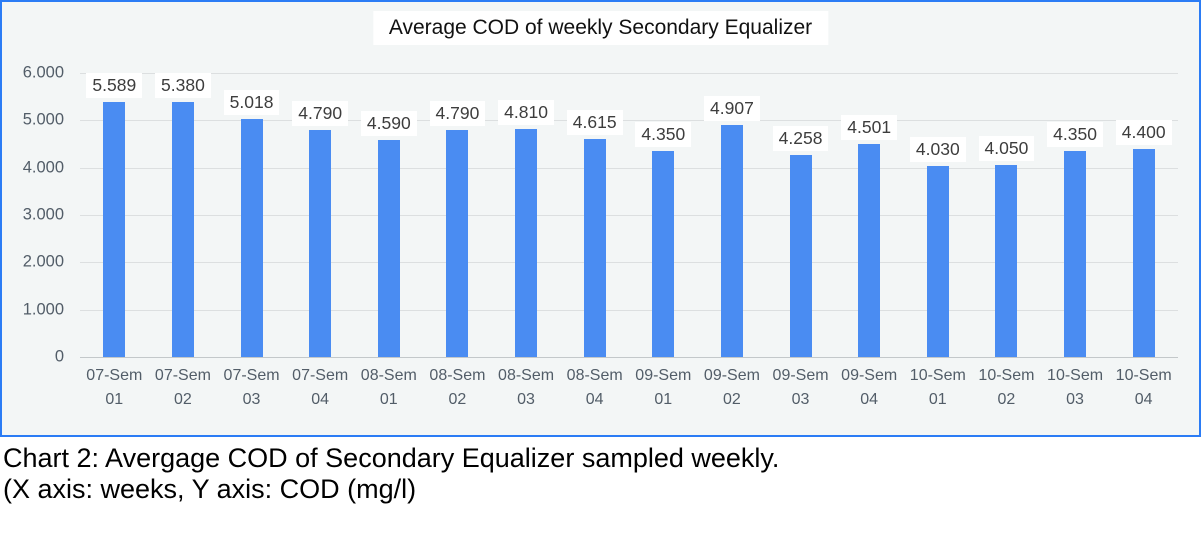  What do you see at coordinates (43, 167) in the screenshot?
I see `y-tick-label: 4.000` at bounding box center [43, 167].